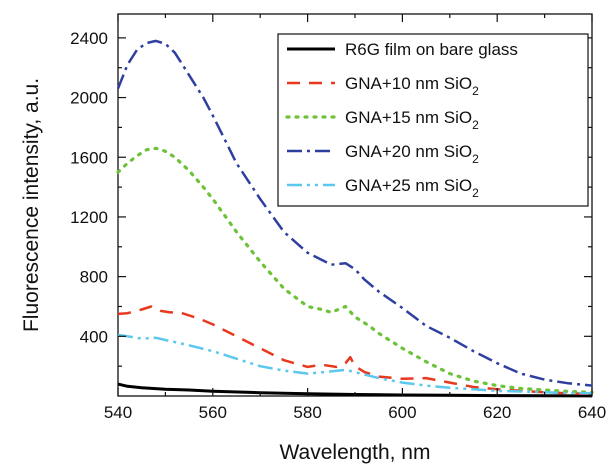  I want to click on x-tick-label: 560, so click(213, 412).